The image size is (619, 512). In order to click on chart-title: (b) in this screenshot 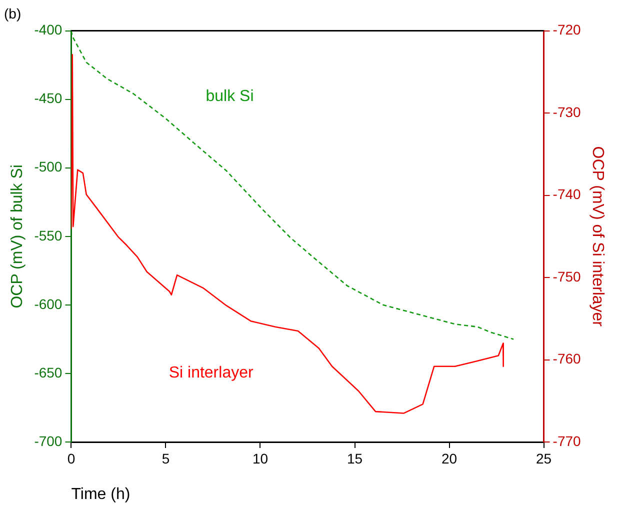, I will do `click(13, 13)`.